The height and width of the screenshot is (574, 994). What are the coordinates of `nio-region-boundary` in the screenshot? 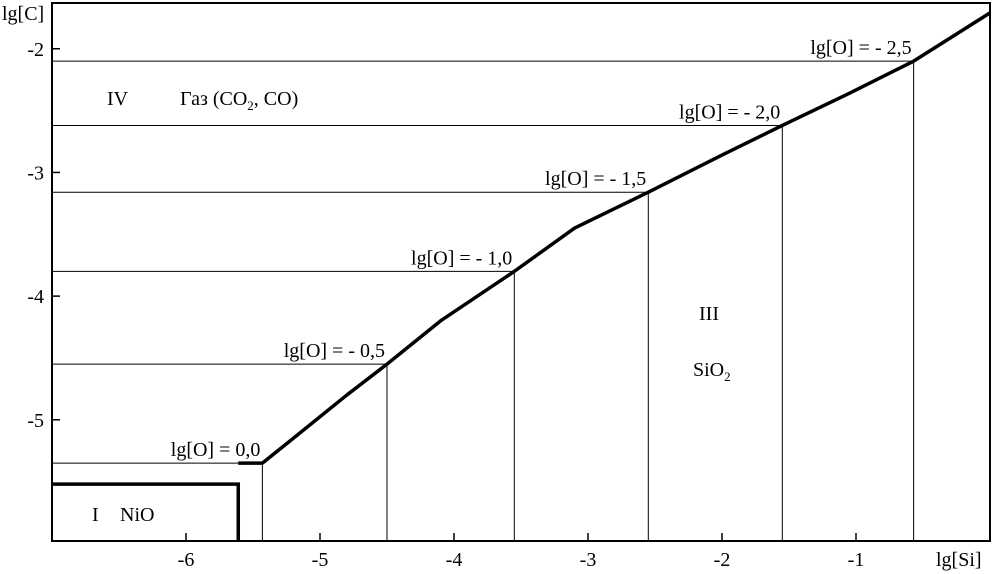 It's located at (146, 511).